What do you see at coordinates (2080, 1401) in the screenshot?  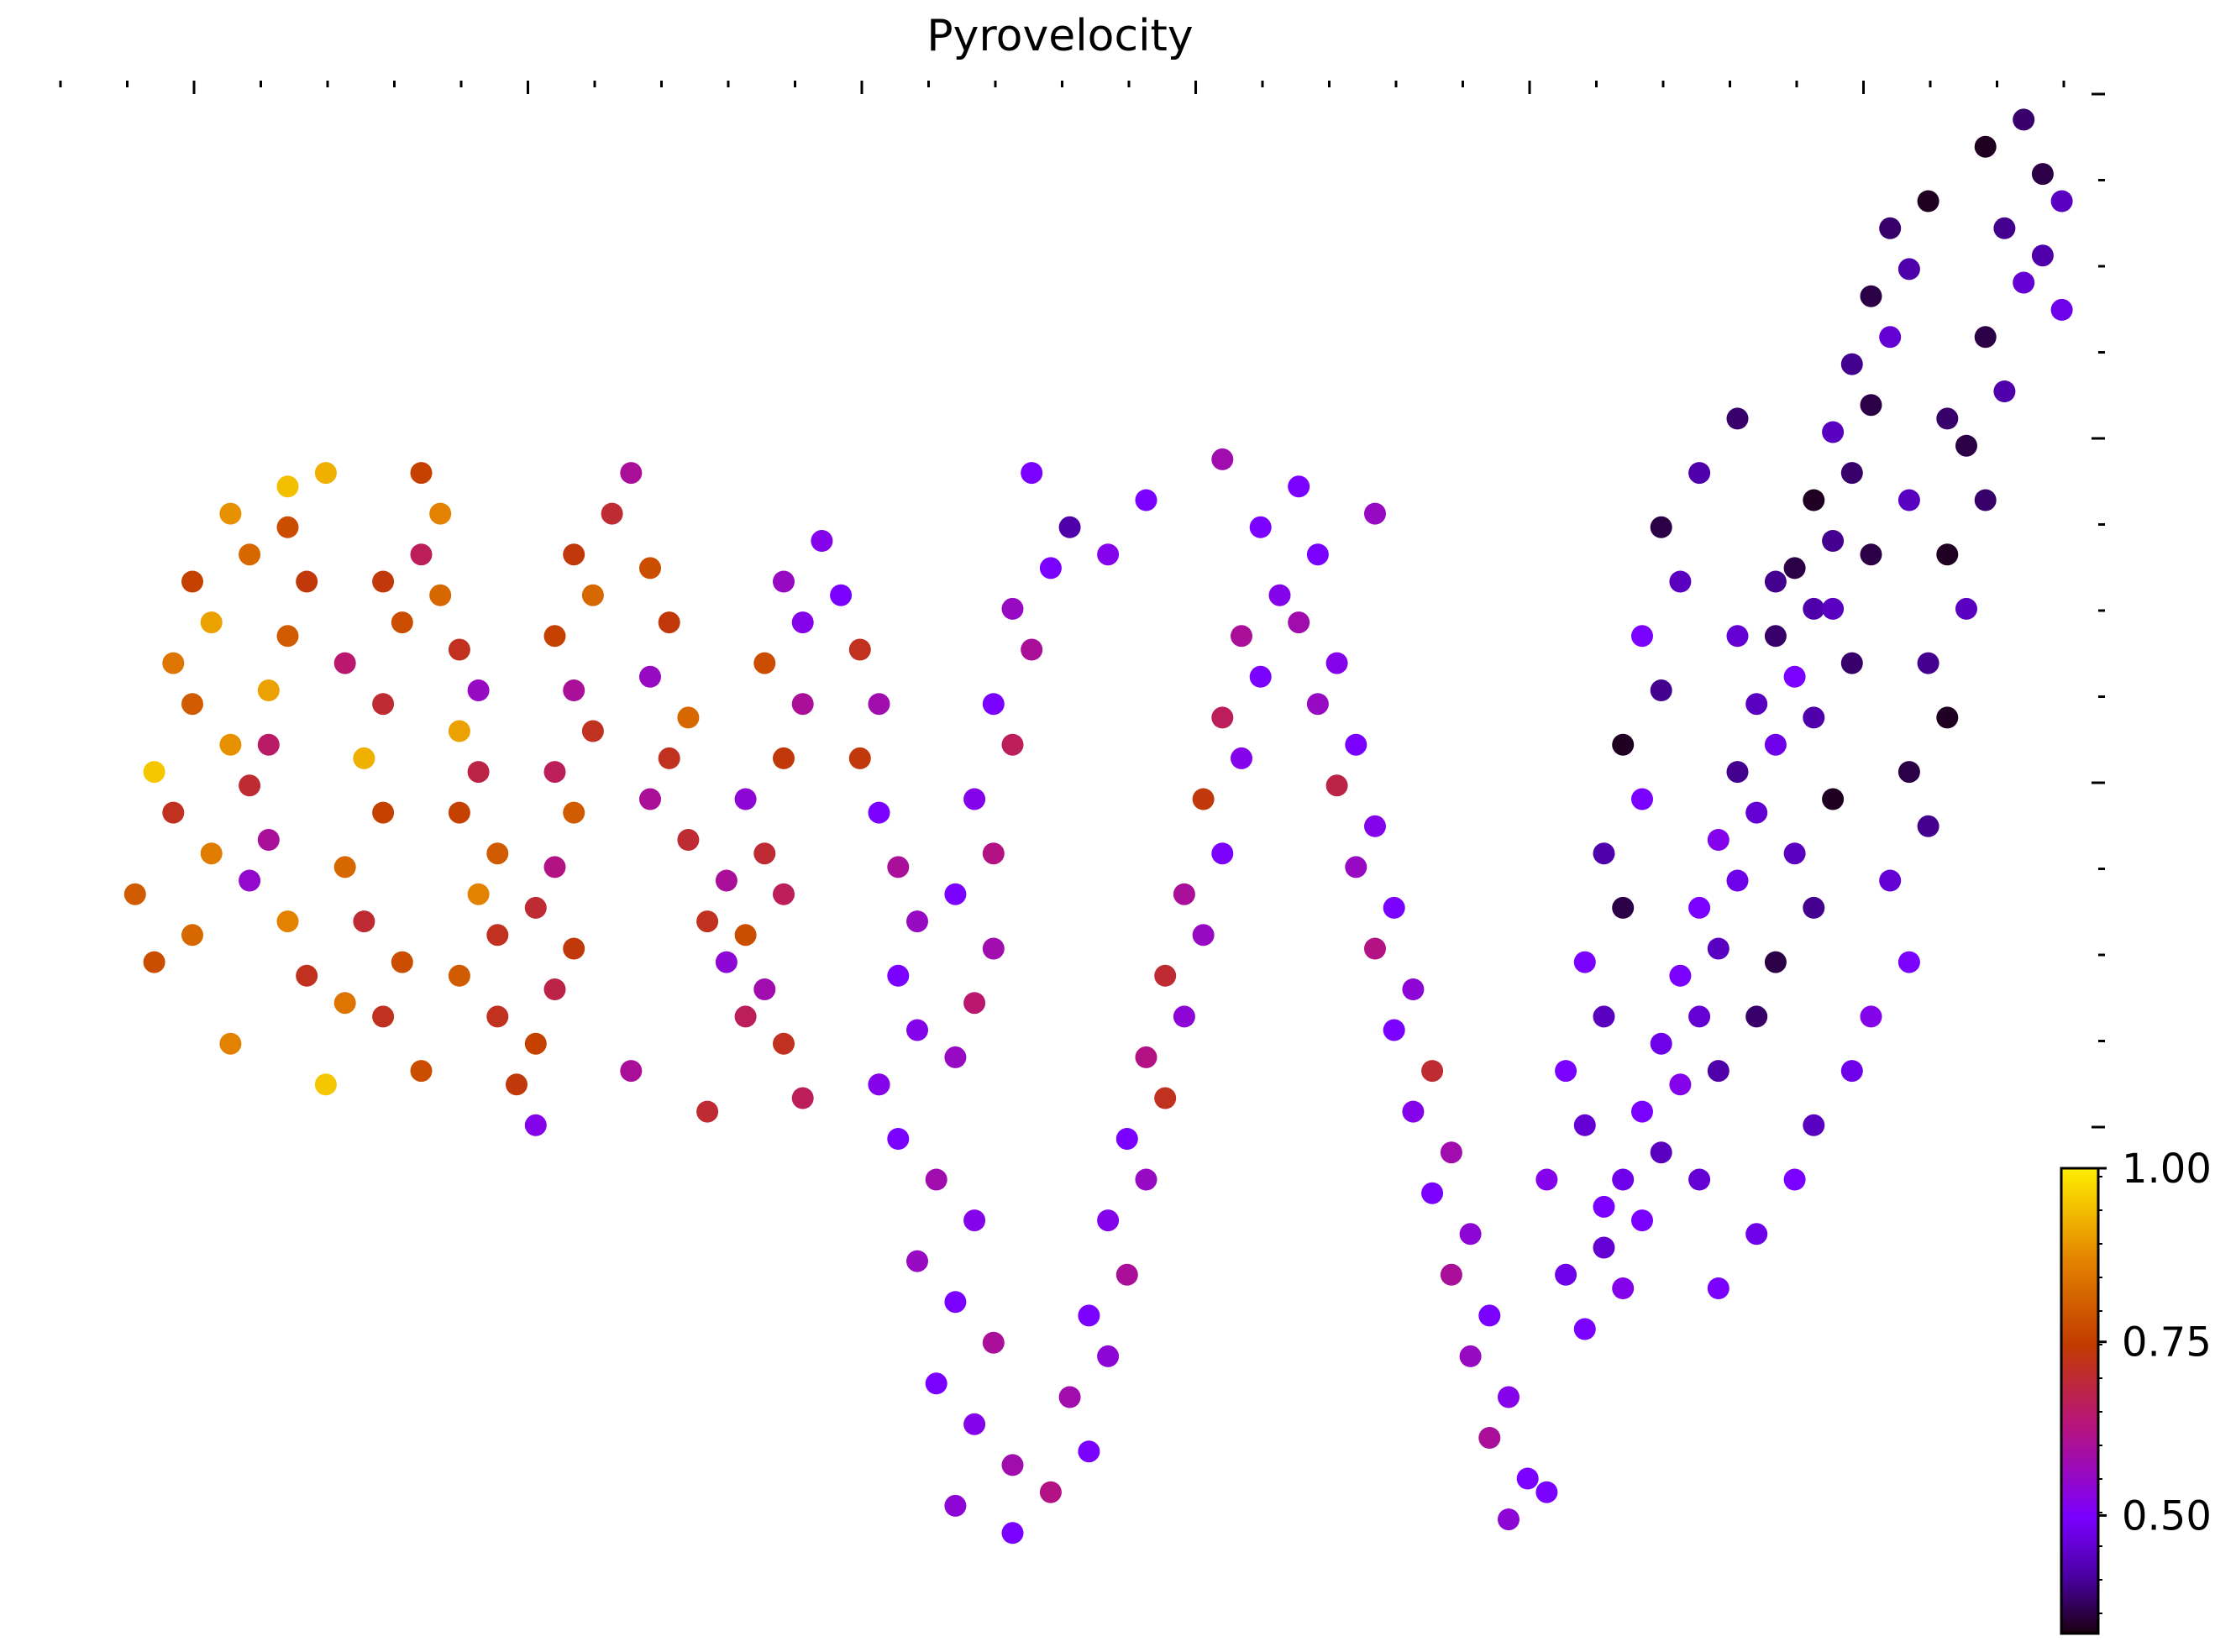 I see `colorbar-gradient` at bounding box center [2080, 1401].